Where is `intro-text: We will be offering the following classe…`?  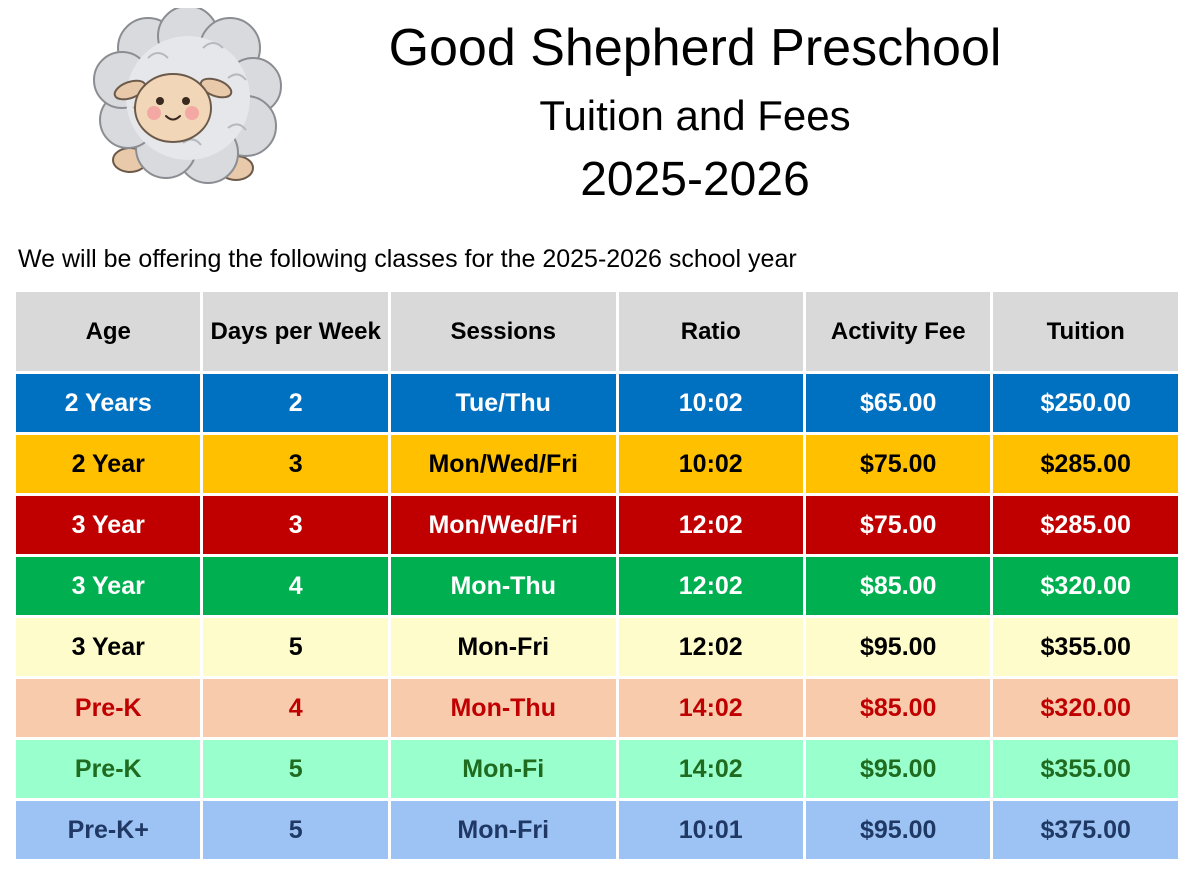
intro-text: We will be offering the following classe… is located at coordinates (407, 259).